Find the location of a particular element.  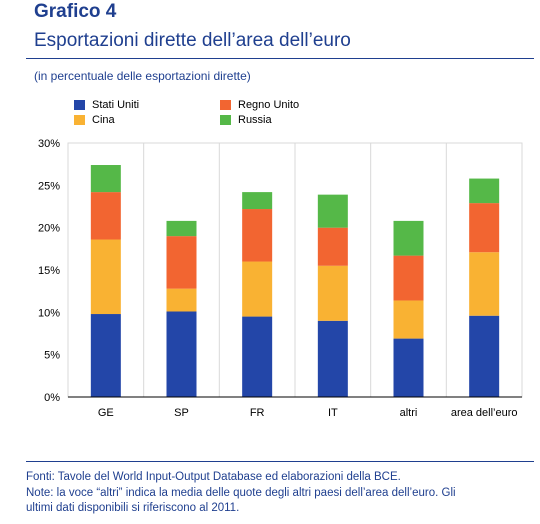

y-tick-label: 0% is located at coordinates (52, 398).